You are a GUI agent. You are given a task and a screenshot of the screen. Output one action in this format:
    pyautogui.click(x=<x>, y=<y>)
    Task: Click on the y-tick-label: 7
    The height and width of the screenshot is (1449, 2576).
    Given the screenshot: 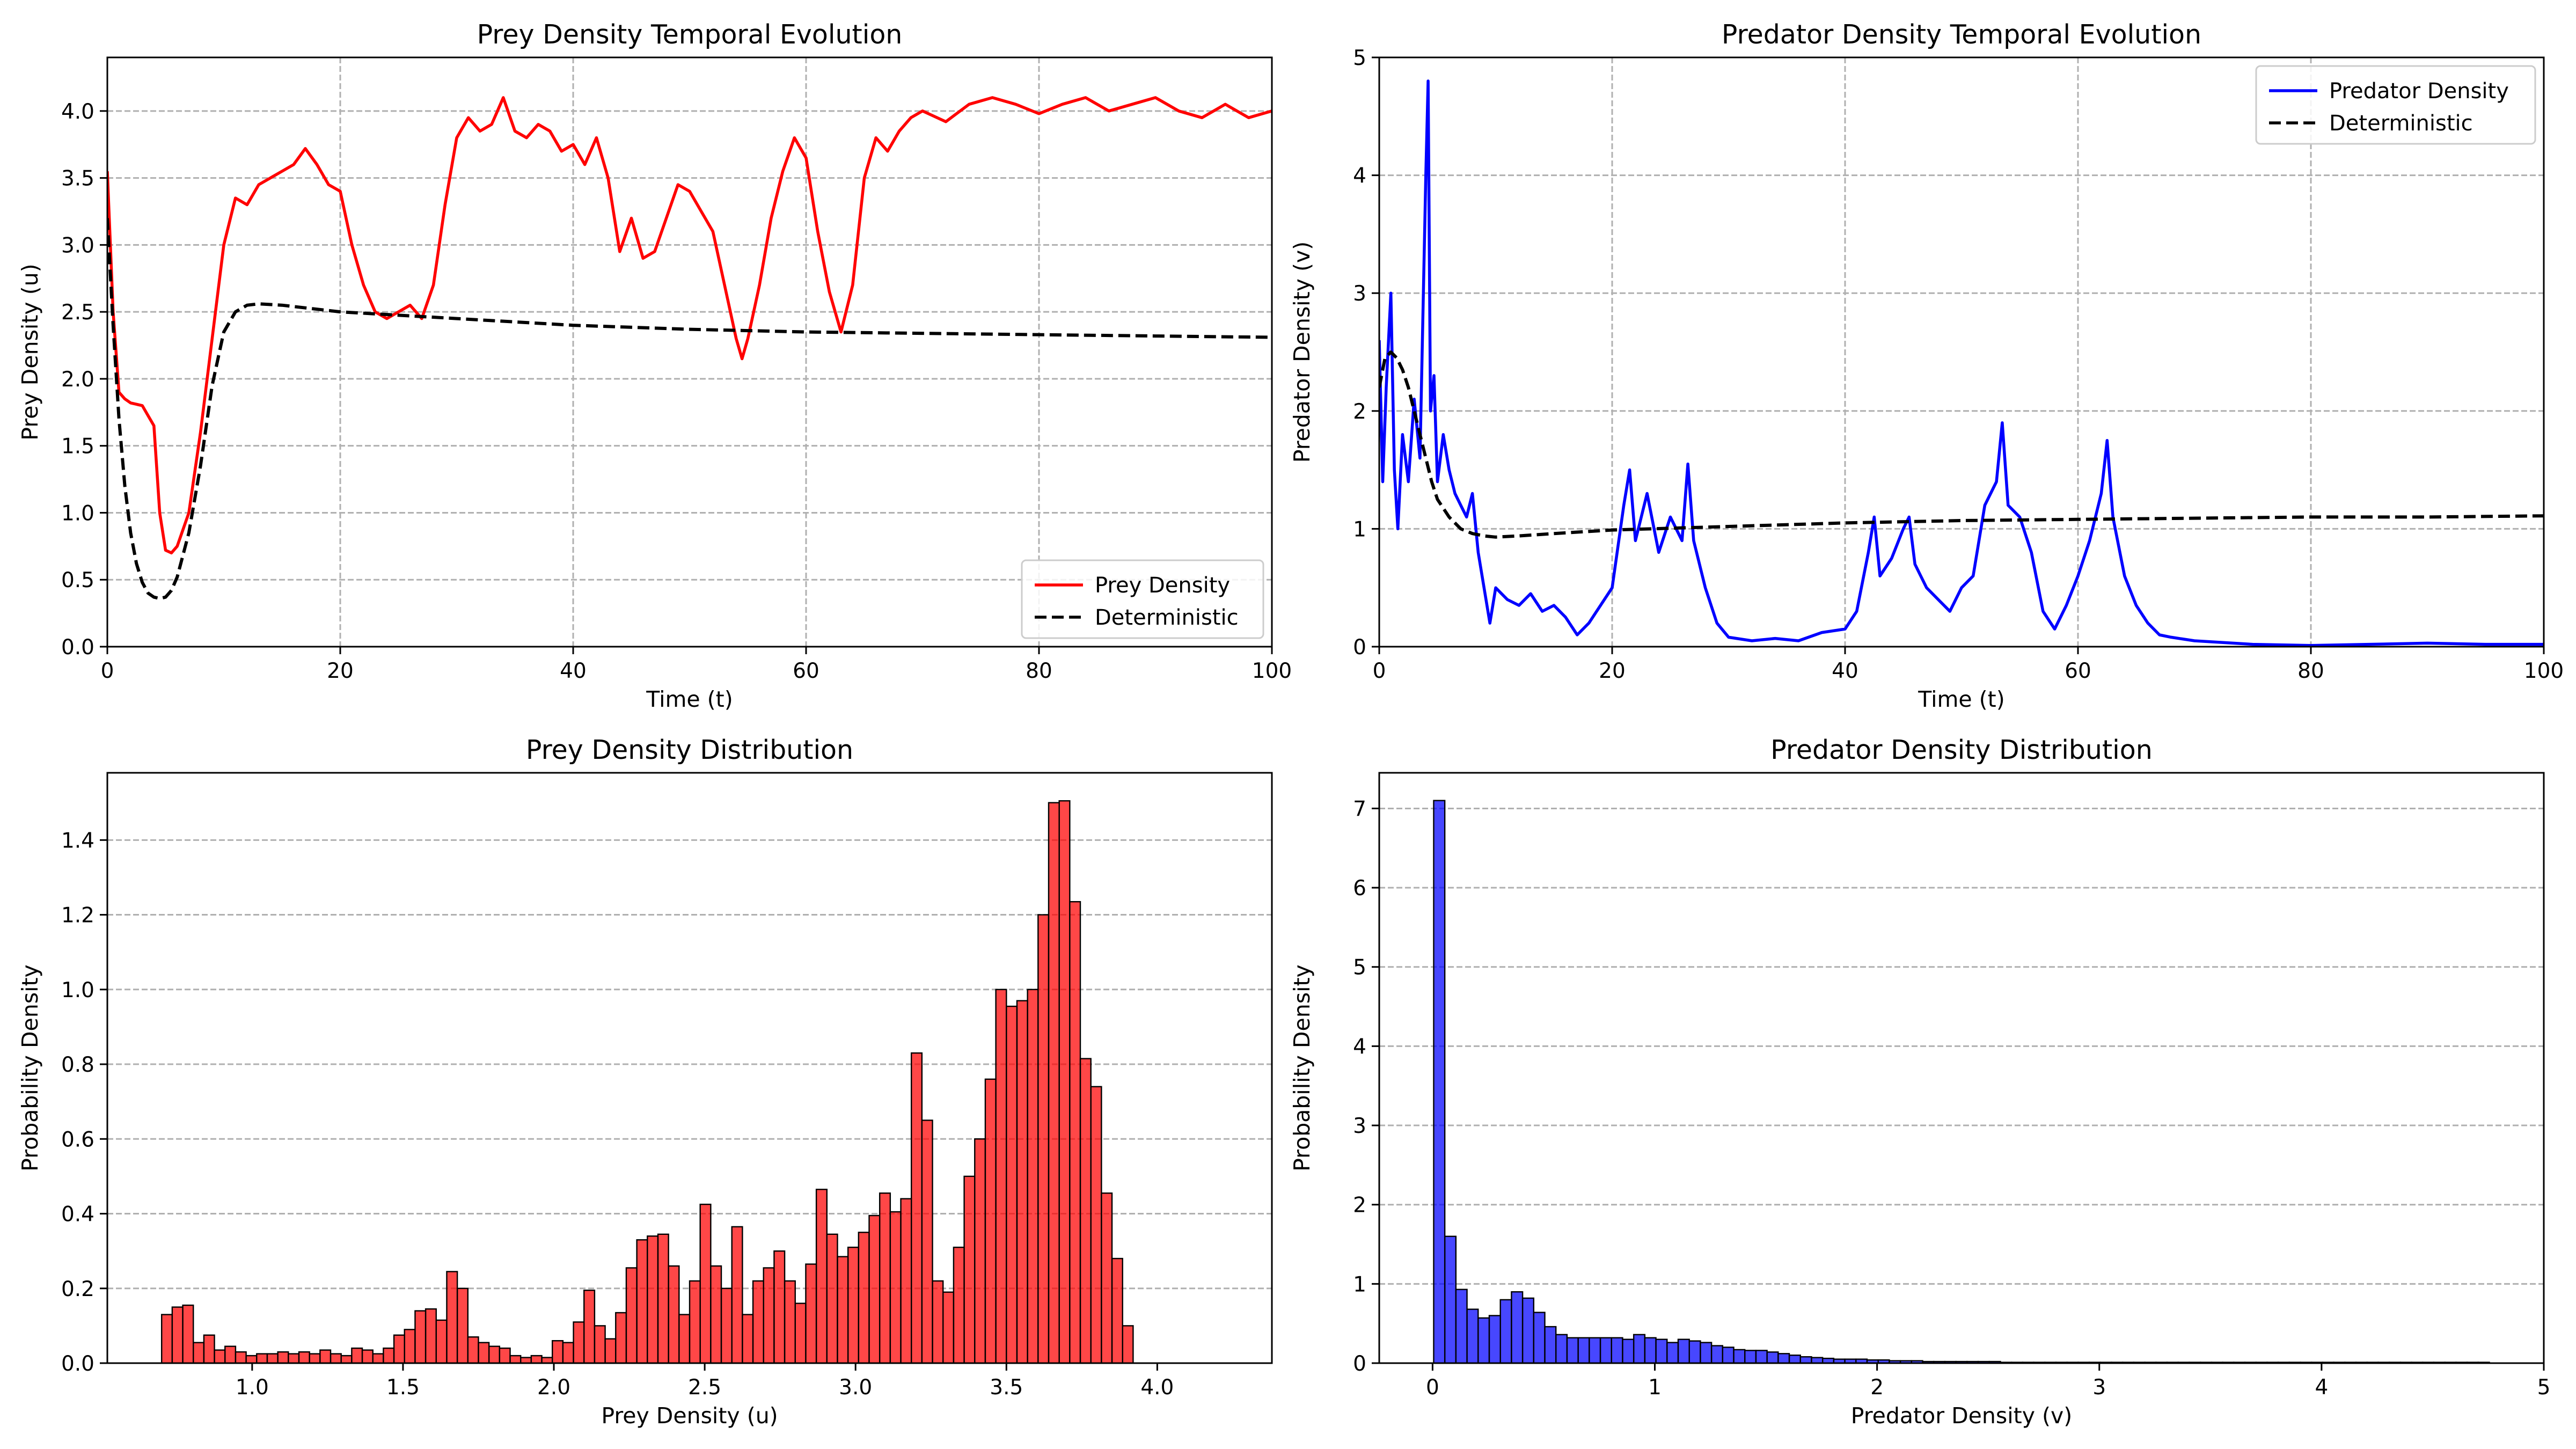 What is the action you would take?
    pyautogui.click(x=1359, y=809)
    